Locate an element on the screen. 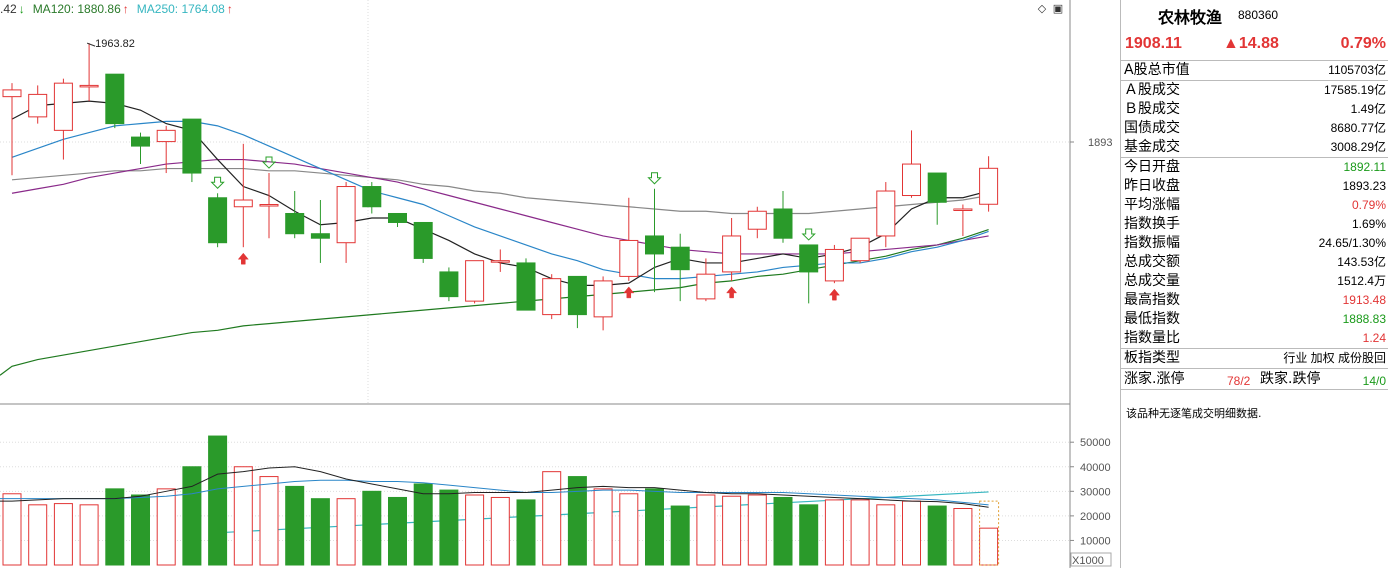 Image resolution: width=1388 pixels, height=568 pixels. volume-tick-label: 30000 is located at coordinates (1095, 492).